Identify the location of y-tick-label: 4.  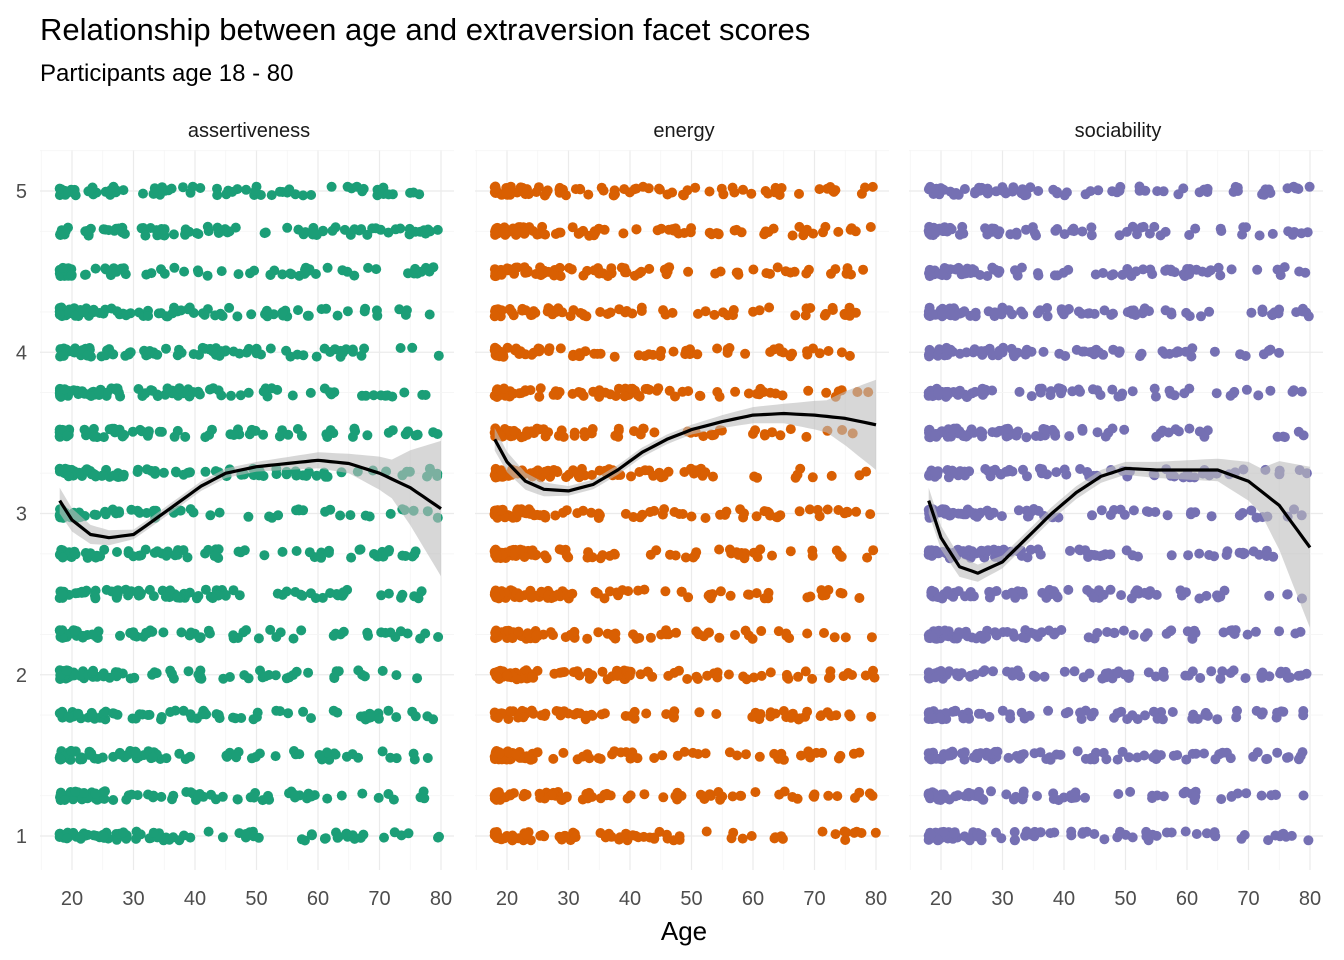
(21, 353).